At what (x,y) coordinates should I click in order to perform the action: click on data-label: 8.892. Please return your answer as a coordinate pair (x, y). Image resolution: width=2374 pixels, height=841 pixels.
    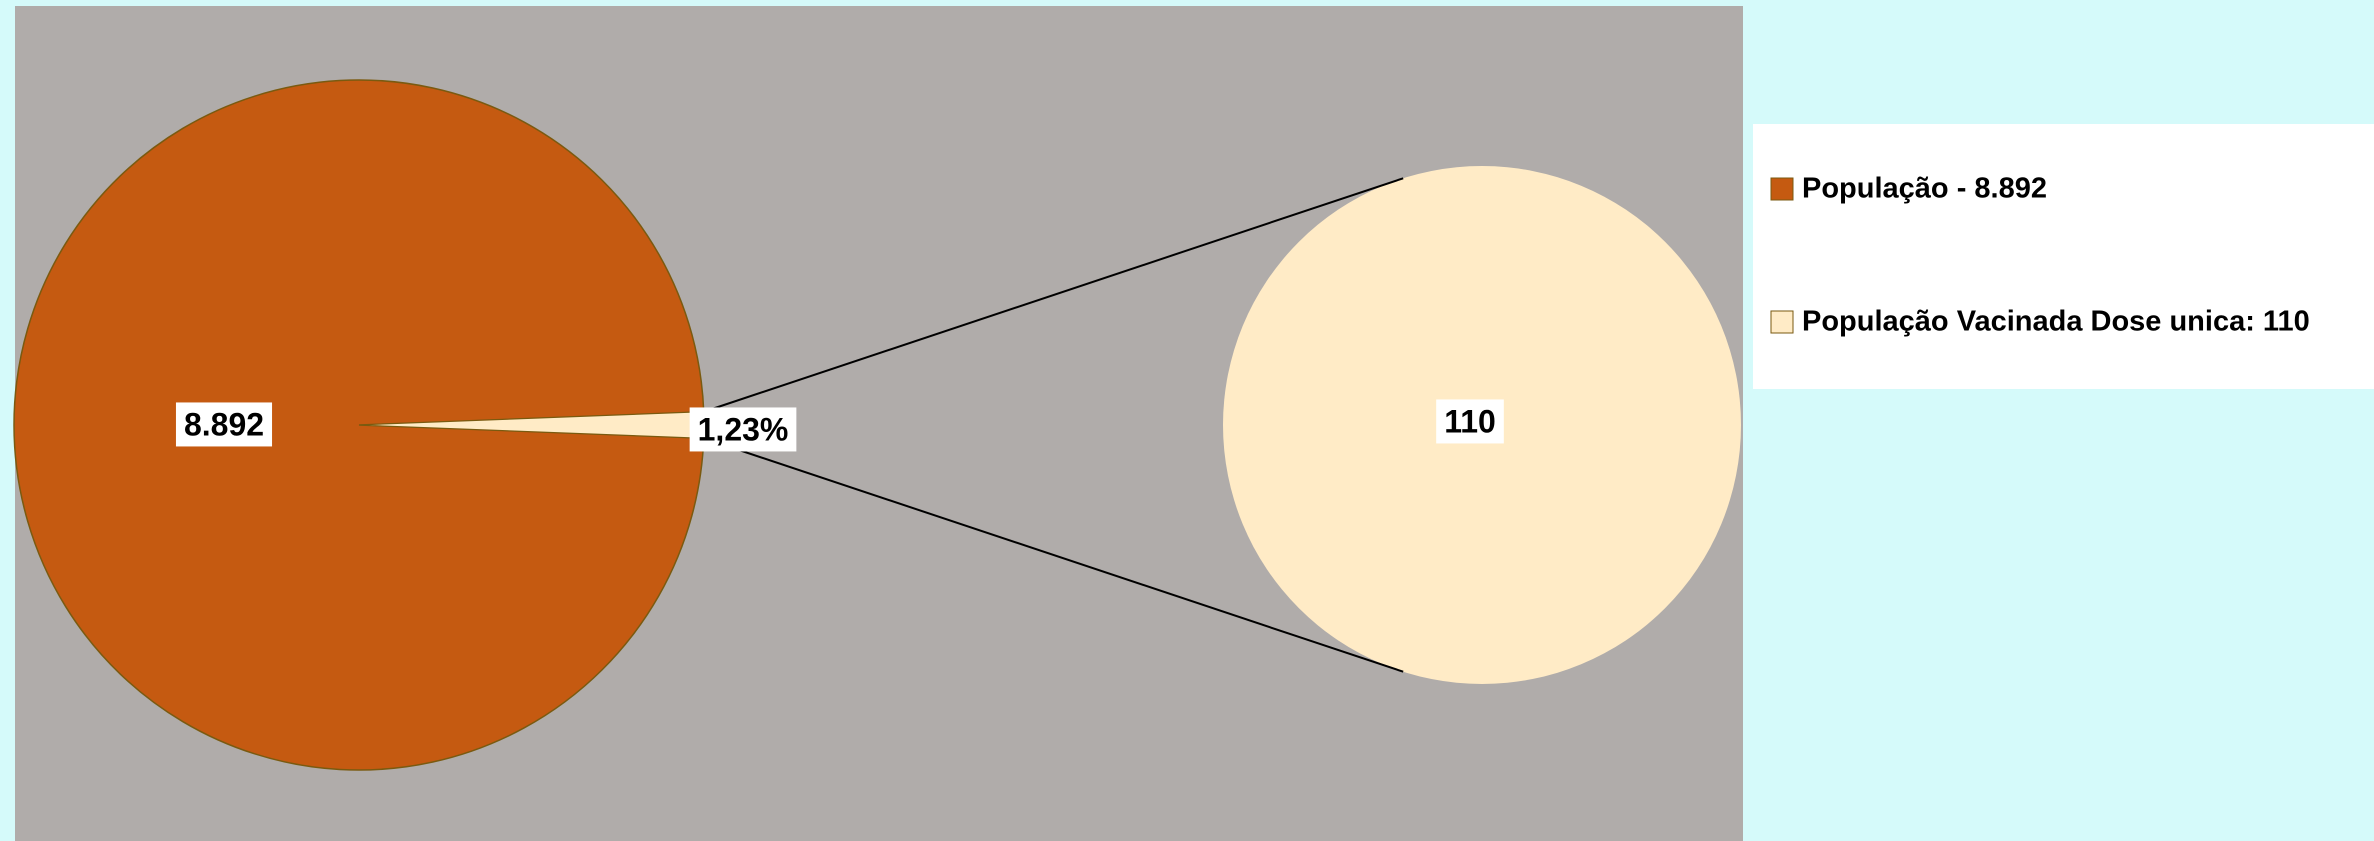
    Looking at the image, I should click on (224, 424).